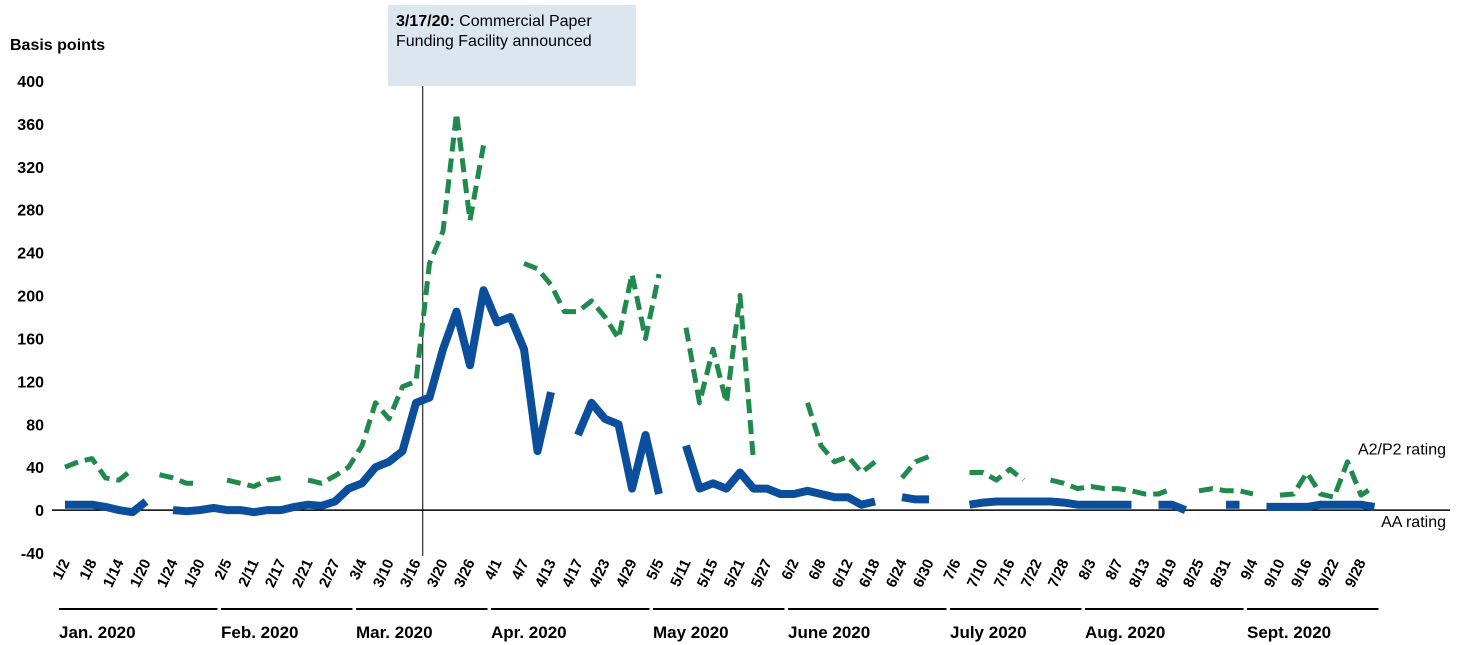 Image resolution: width=1461 pixels, height=645 pixels. What do you see at coordinates (30, 254) in the screenshot?
I see `y-tick-label: 240` at bounding box center [30, 254].